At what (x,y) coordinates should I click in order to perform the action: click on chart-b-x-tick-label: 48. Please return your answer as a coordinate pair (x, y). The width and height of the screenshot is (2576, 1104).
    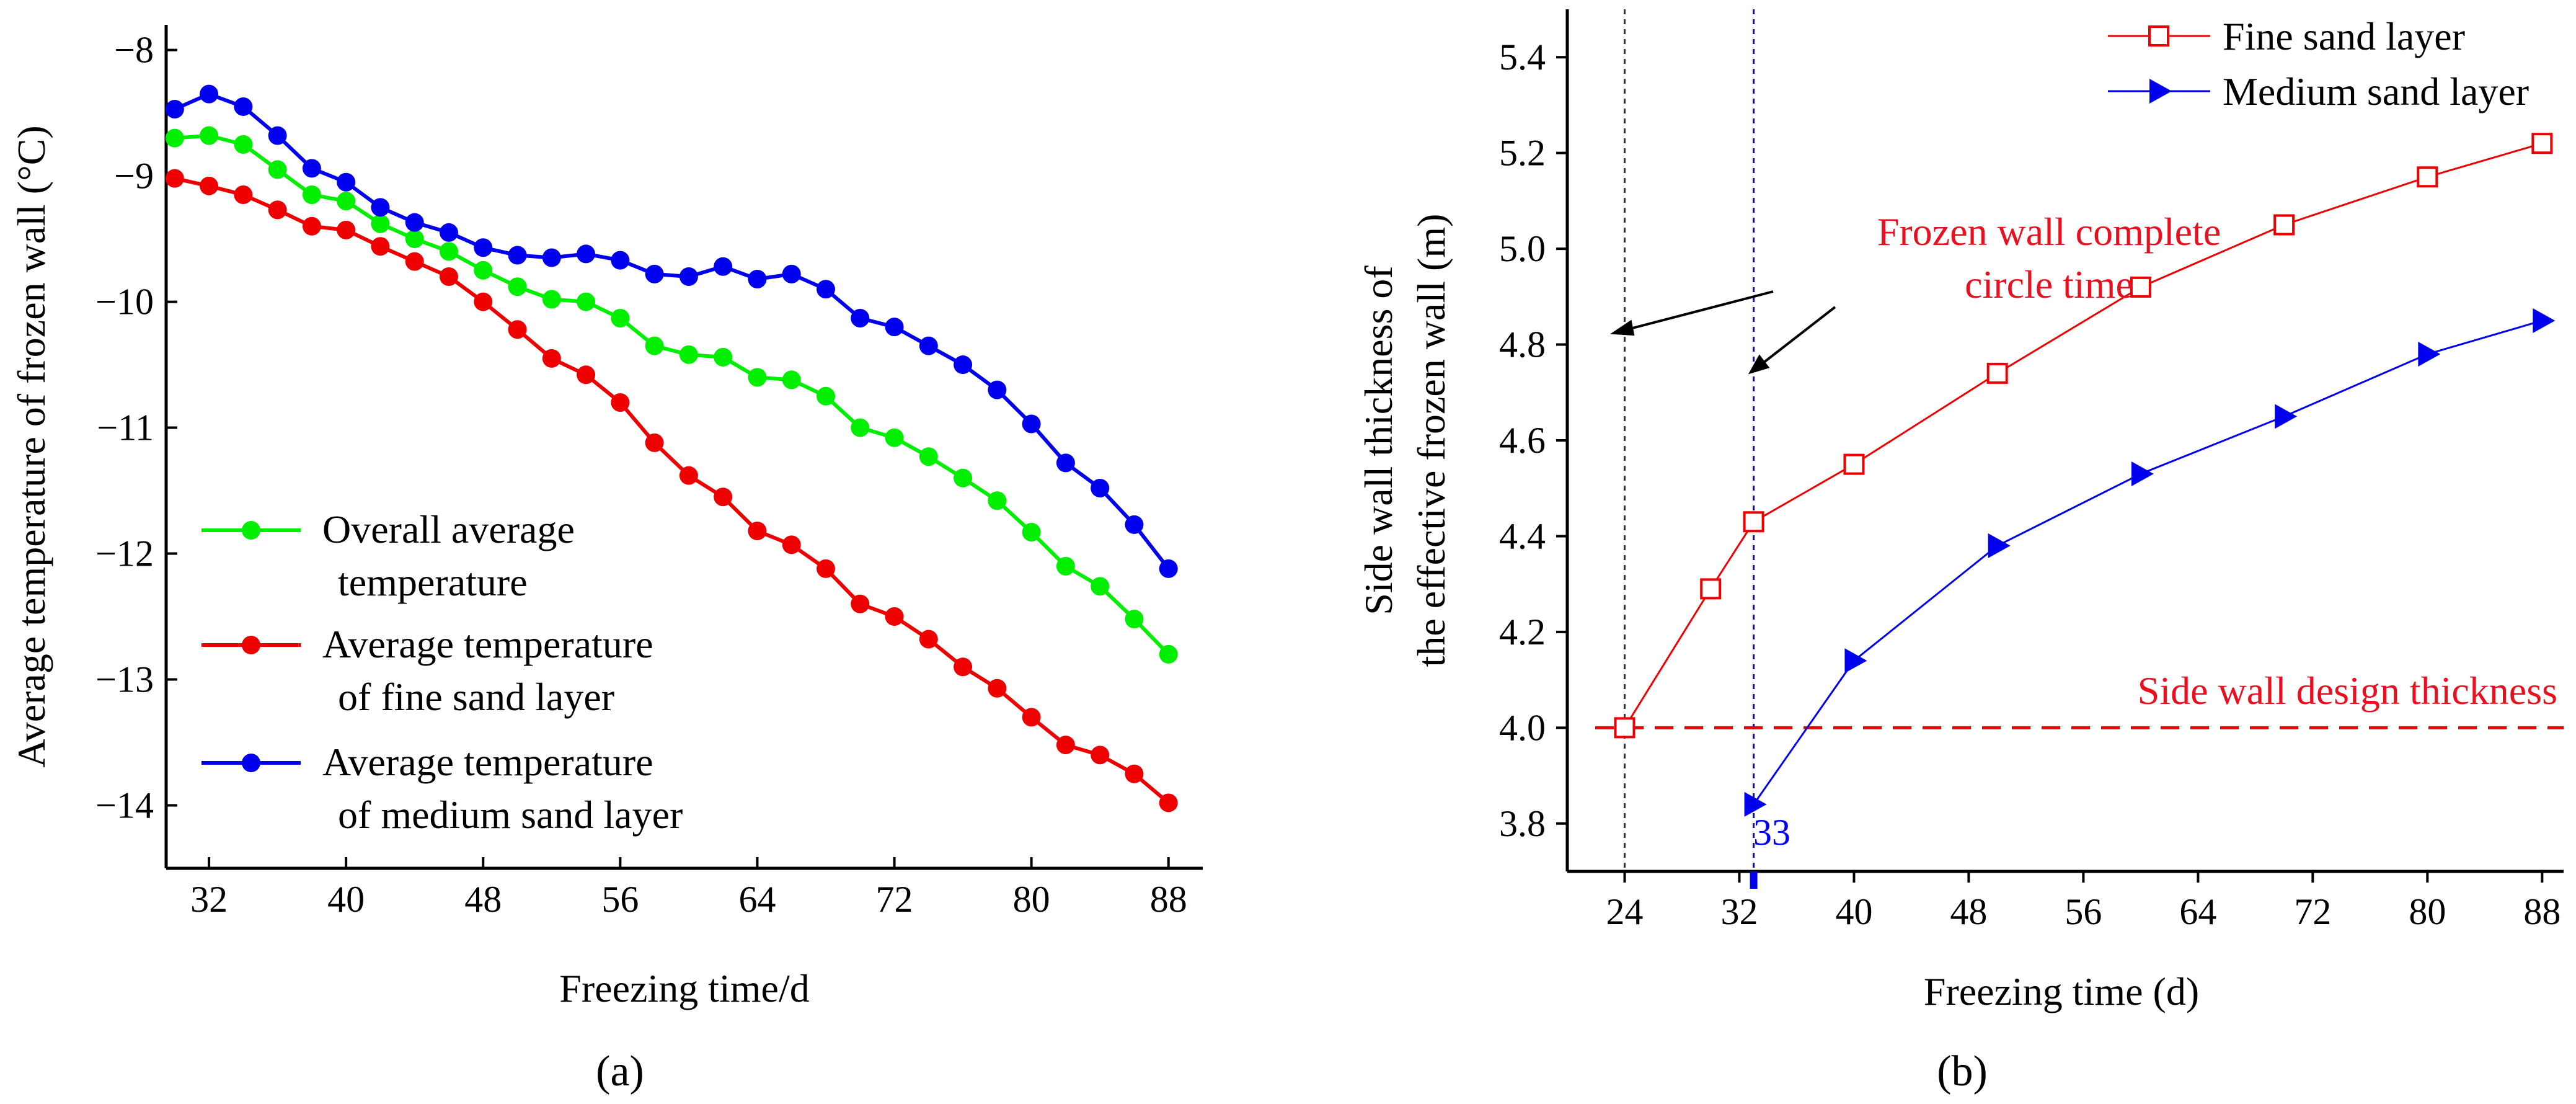
    Looking at the image, I should click on (1969, 911).